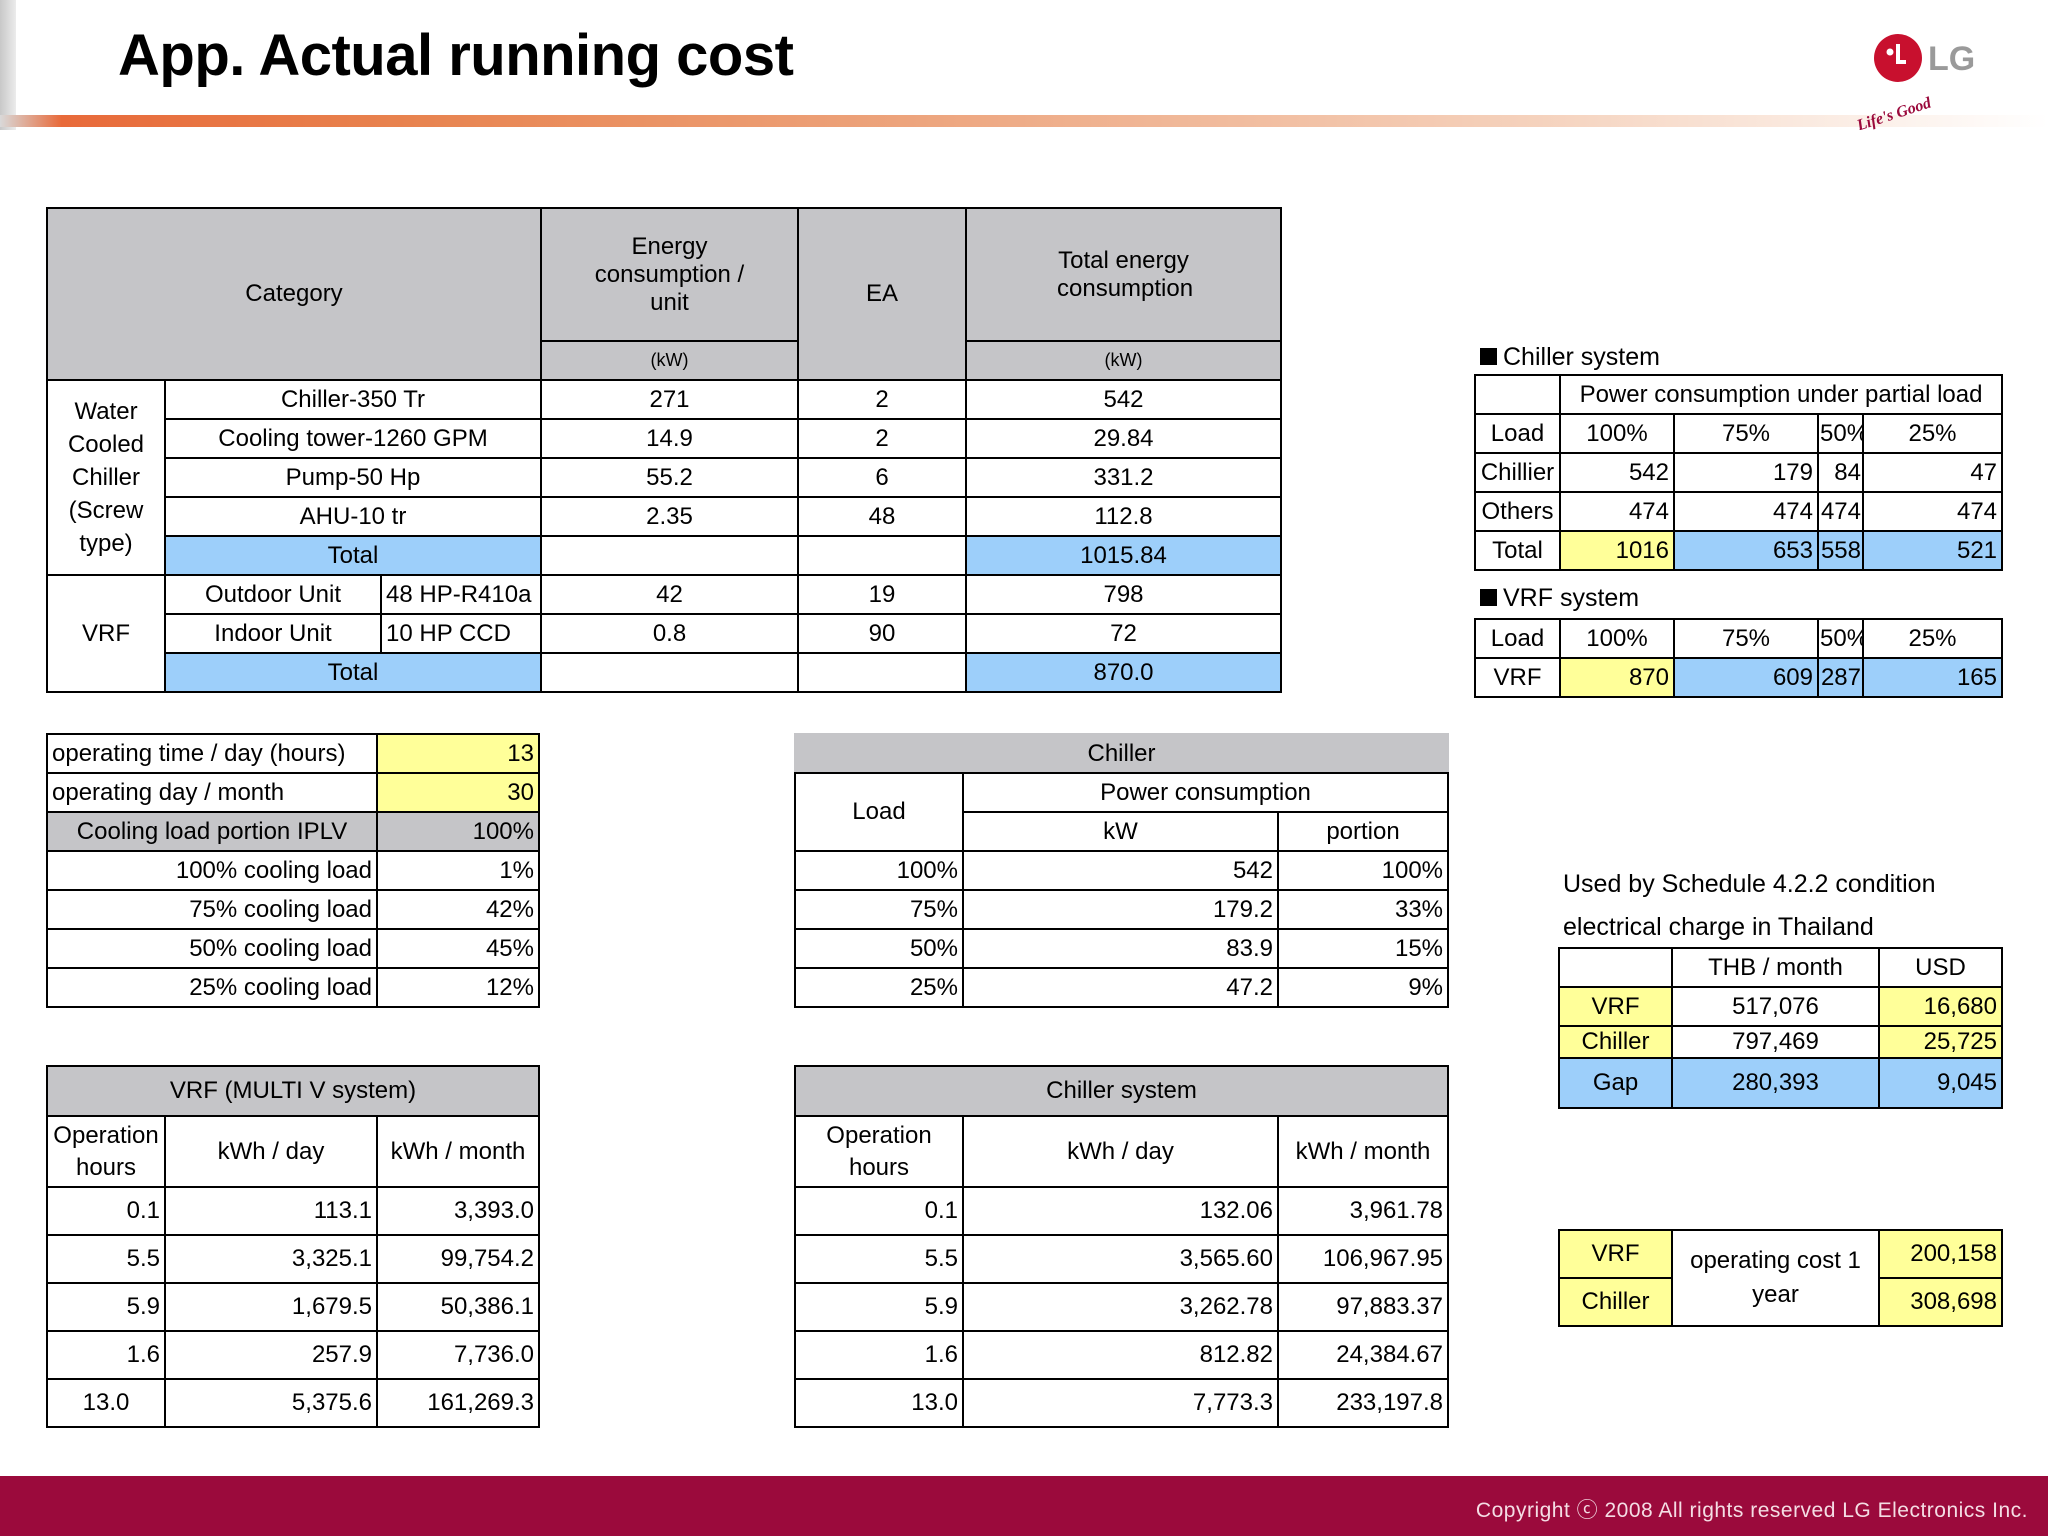  What do you see at coordinates (353, 438) in the screenshot?
I see `item-name: Cooling tower-1260 GPM` at bounding box center [353, 438].